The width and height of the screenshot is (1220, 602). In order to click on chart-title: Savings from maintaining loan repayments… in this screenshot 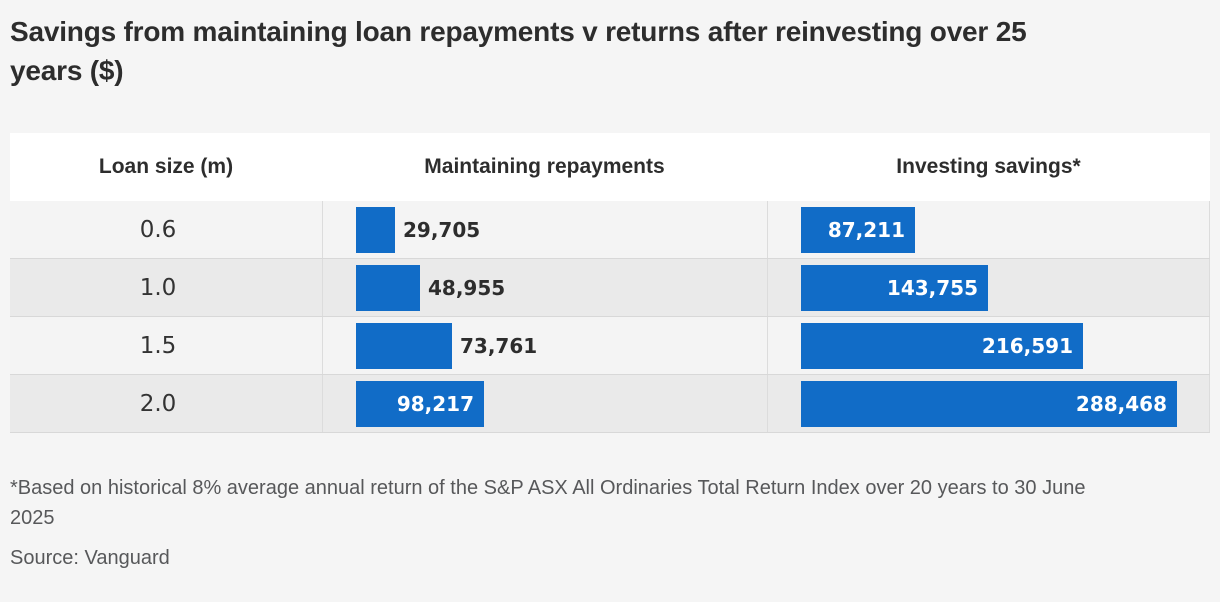, I will do `click(518, 51)`.